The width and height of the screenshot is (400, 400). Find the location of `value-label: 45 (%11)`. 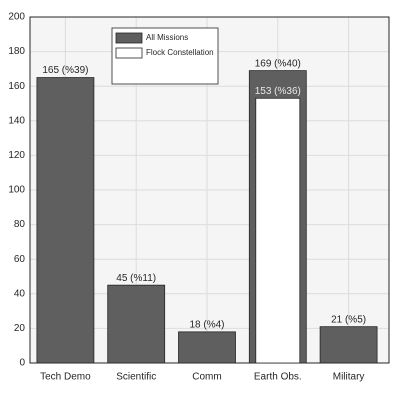

value-label: 45 (%11) is located at coordinates (136, 278).